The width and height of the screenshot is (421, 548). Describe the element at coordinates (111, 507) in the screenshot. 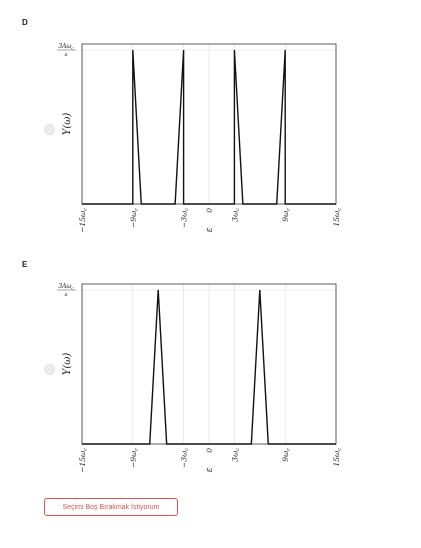

I see `clear-selection-button: Seçimi Boş Bırakmak İstiyorum` at that location.